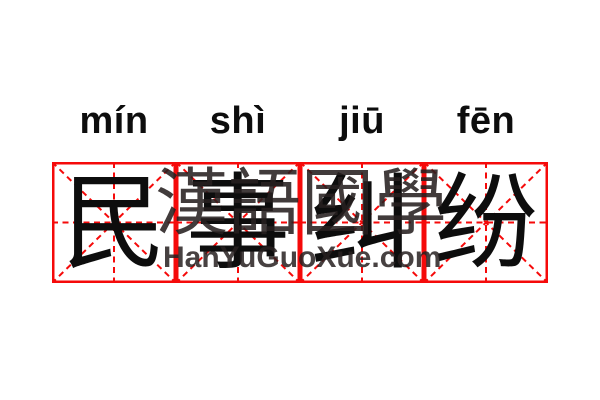  I want to click on pinyin-syllable: mín, so click(114, 121).